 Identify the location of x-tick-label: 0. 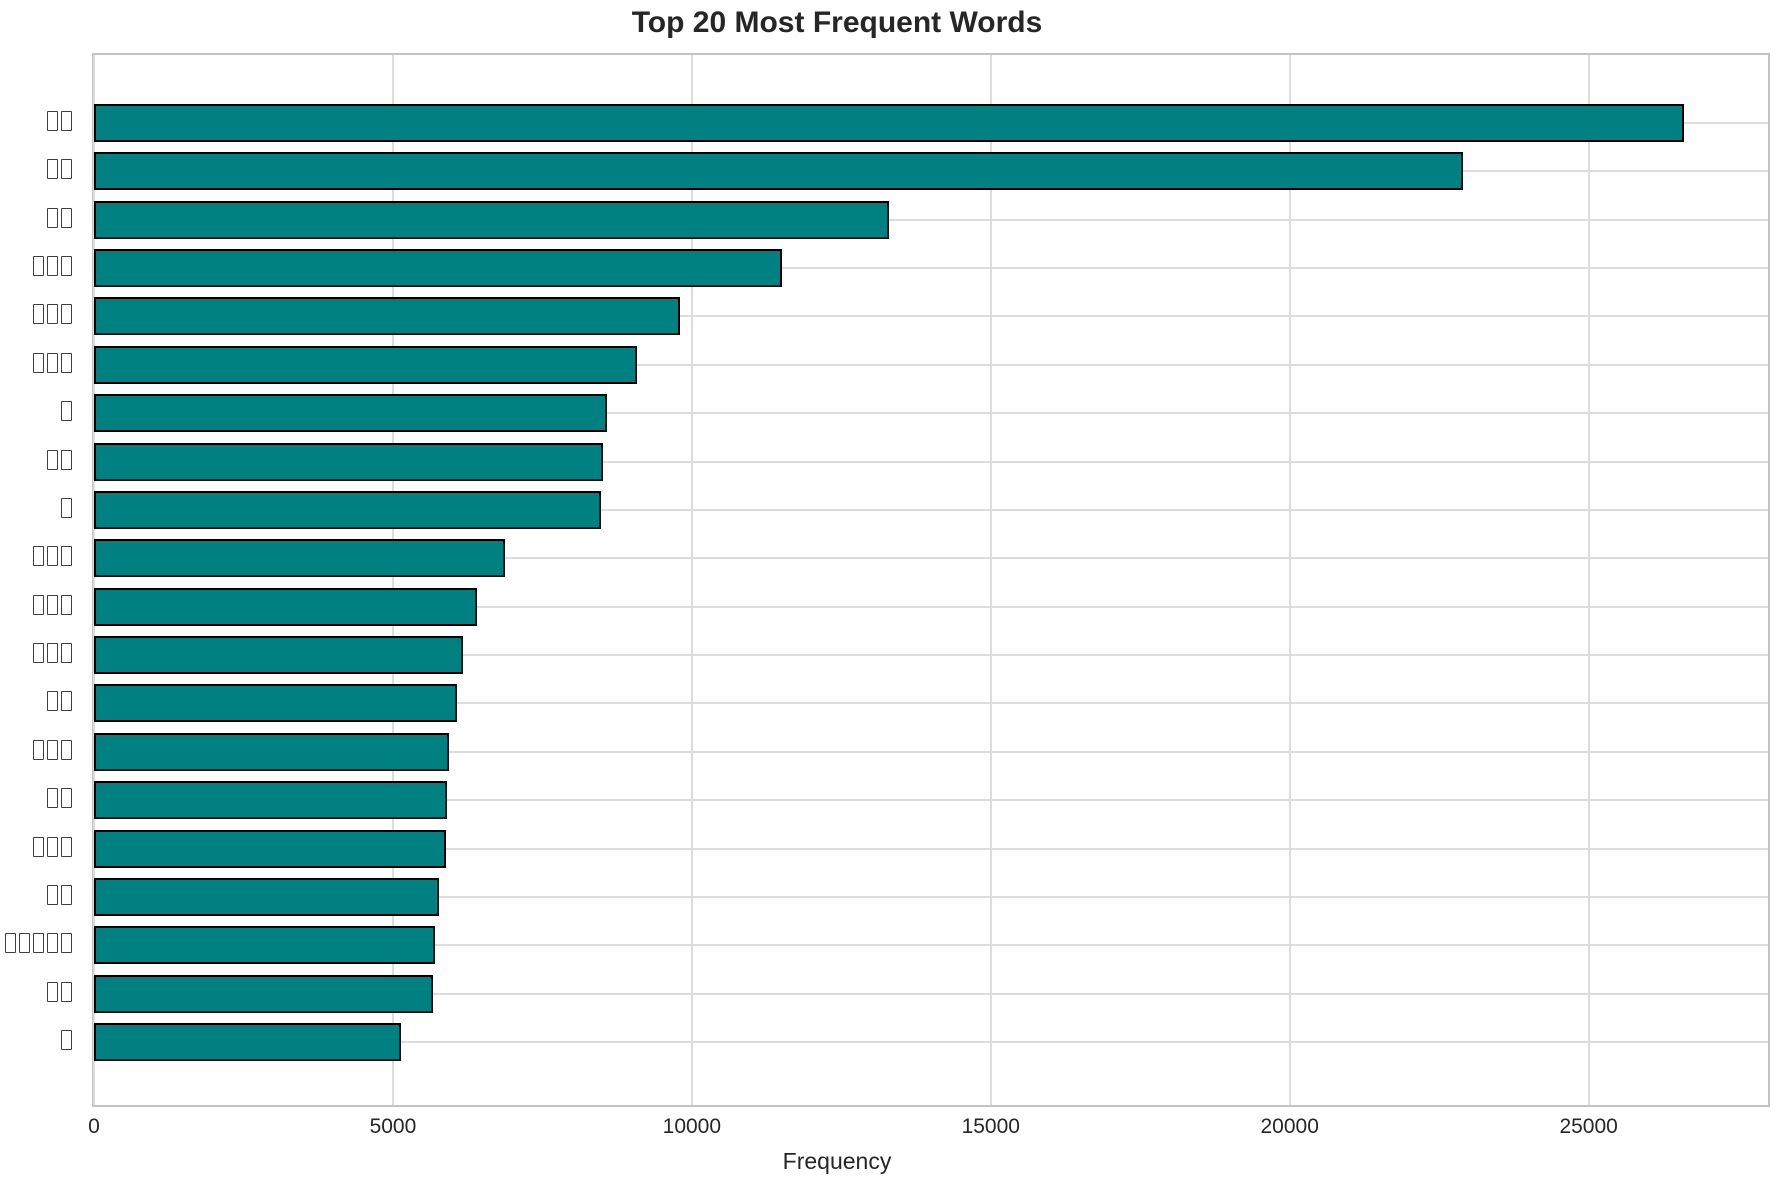
(94, 1126).